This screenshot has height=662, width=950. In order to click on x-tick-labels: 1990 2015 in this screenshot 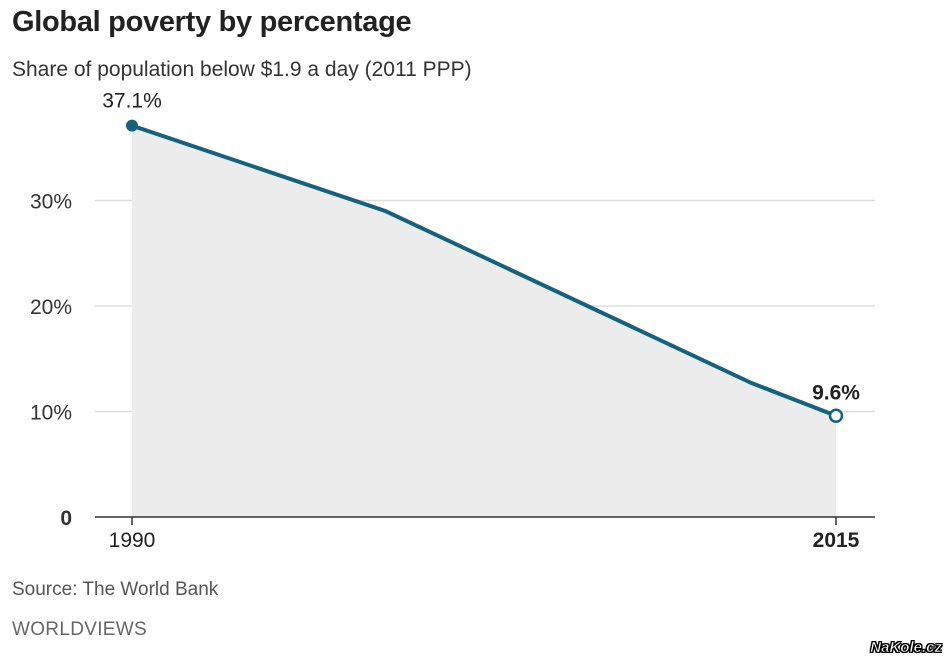, I will do `click(484, 534)`.